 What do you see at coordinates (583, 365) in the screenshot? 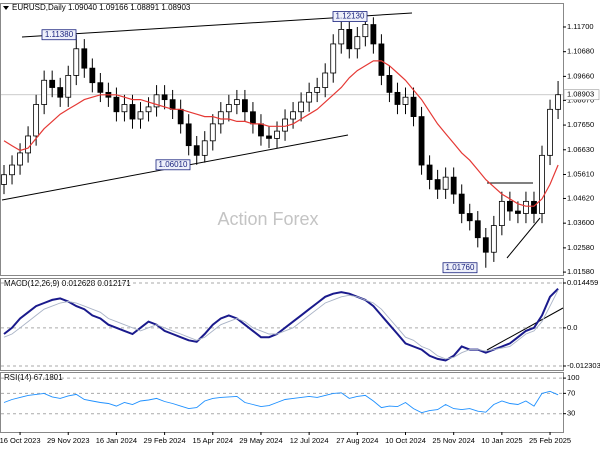
I see `y-tick-label: -0.012303` at bounding box center [583, 365].